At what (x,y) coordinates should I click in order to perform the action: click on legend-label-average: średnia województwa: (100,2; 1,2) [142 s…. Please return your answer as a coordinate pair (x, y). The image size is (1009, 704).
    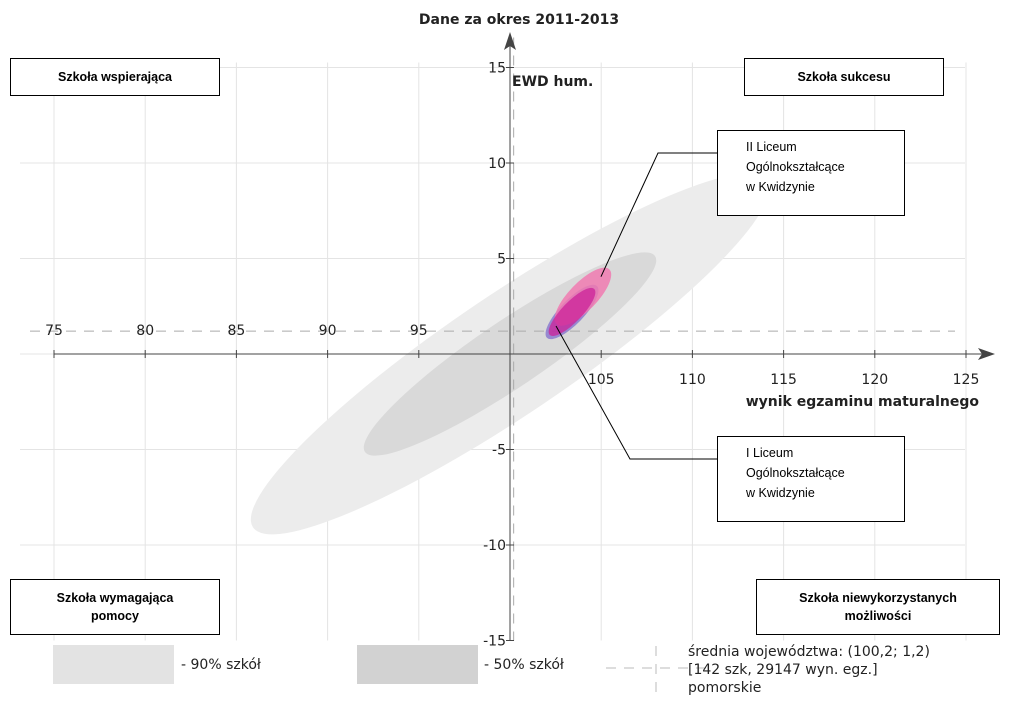
    Looking at the image, I should click on (809, 670).